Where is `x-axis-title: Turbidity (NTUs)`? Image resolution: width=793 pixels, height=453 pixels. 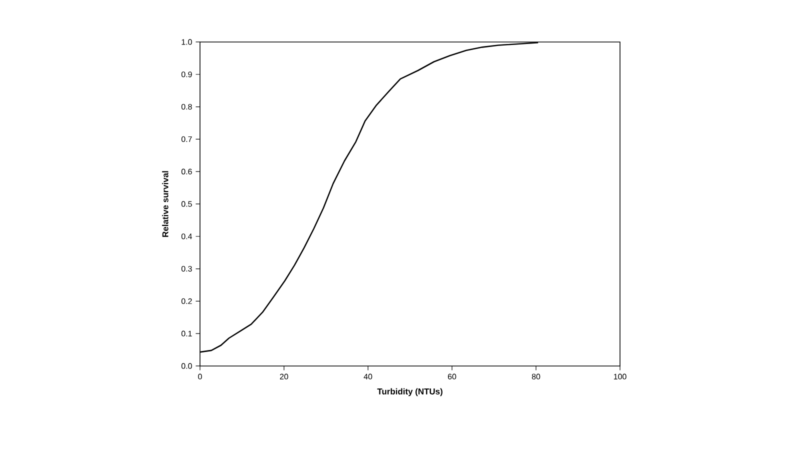 x-axis-title: Turbidity (NTUs) is located at coordinates (409, 392).